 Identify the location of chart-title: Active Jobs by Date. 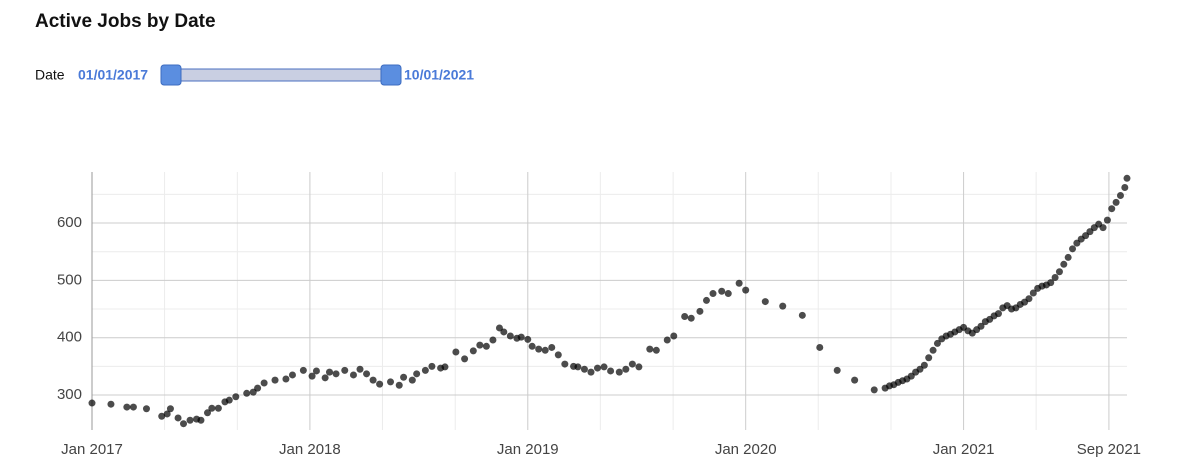
(125, 21).